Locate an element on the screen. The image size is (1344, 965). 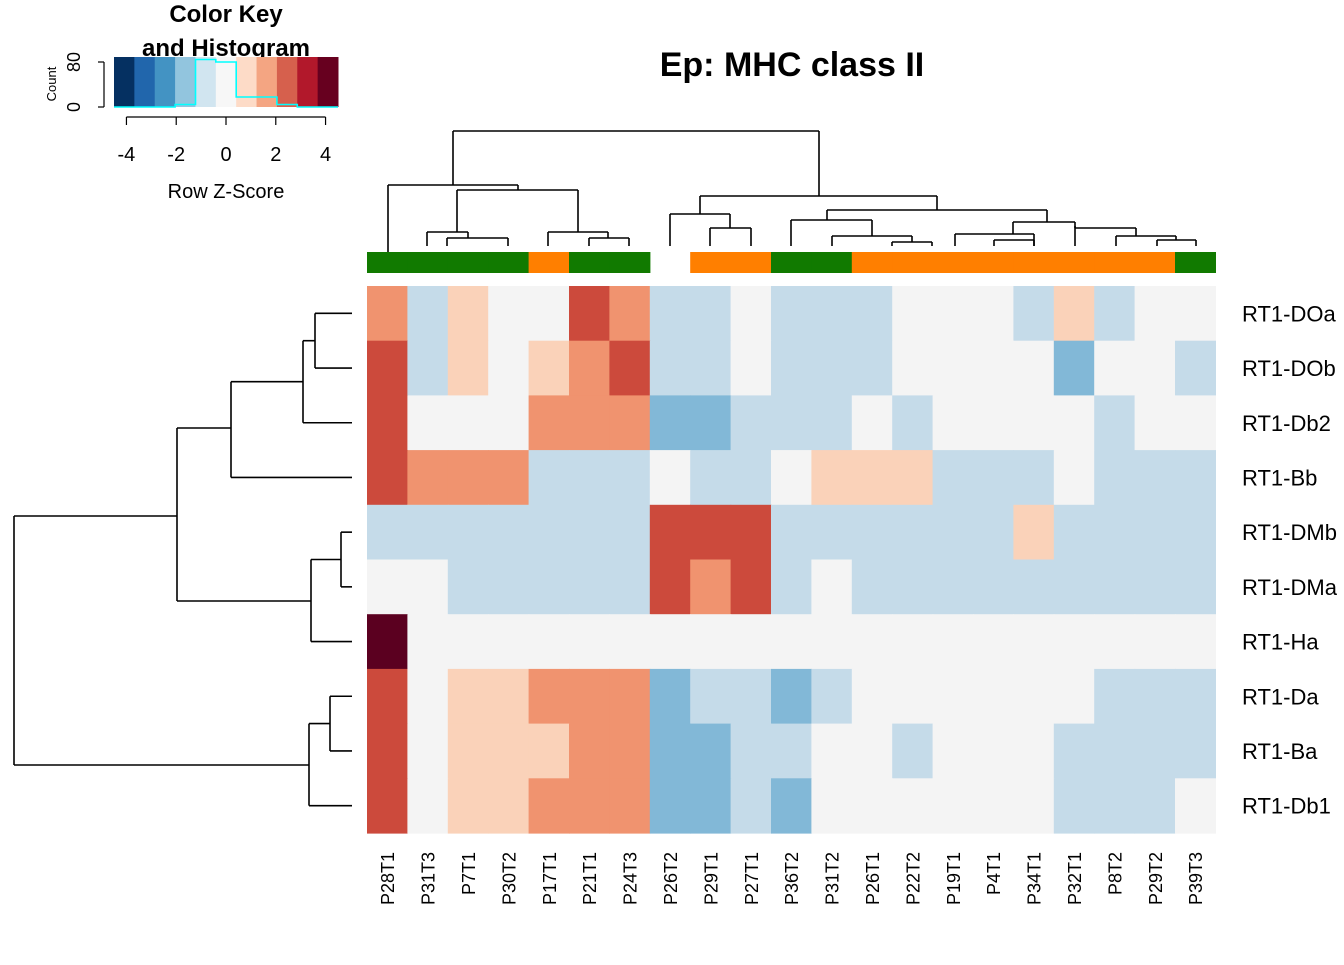
row-label: RT1-Da is located at coordinates (1280, 696).